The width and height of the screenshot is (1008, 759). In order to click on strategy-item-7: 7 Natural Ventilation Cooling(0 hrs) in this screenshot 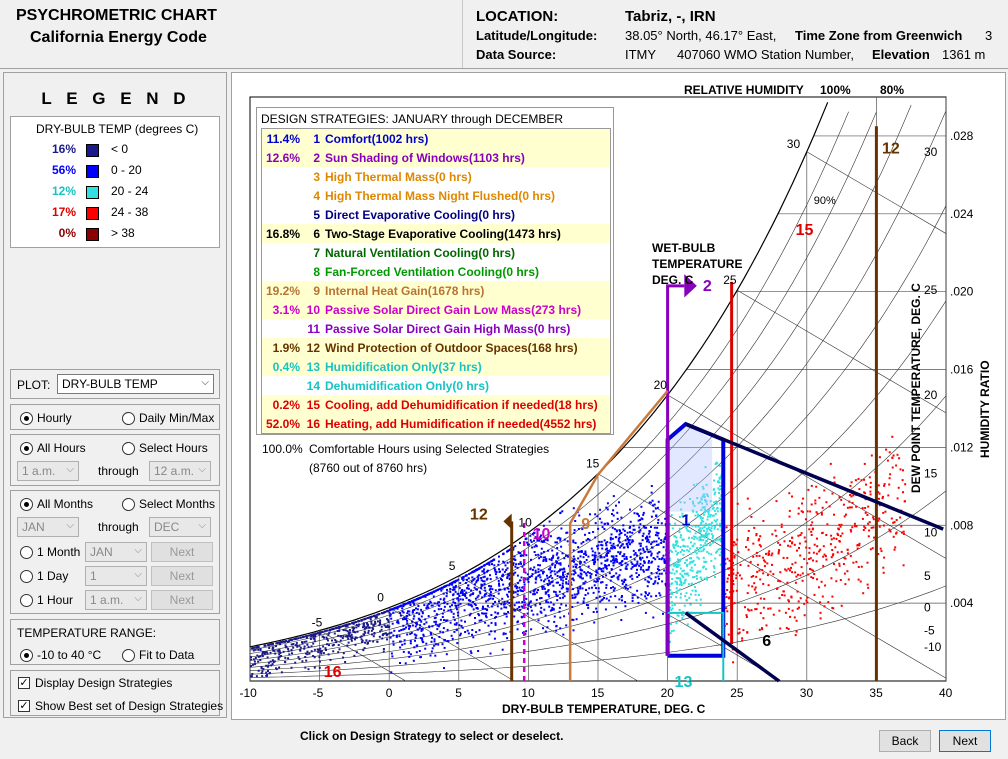, I will do `click(436, 252)`.